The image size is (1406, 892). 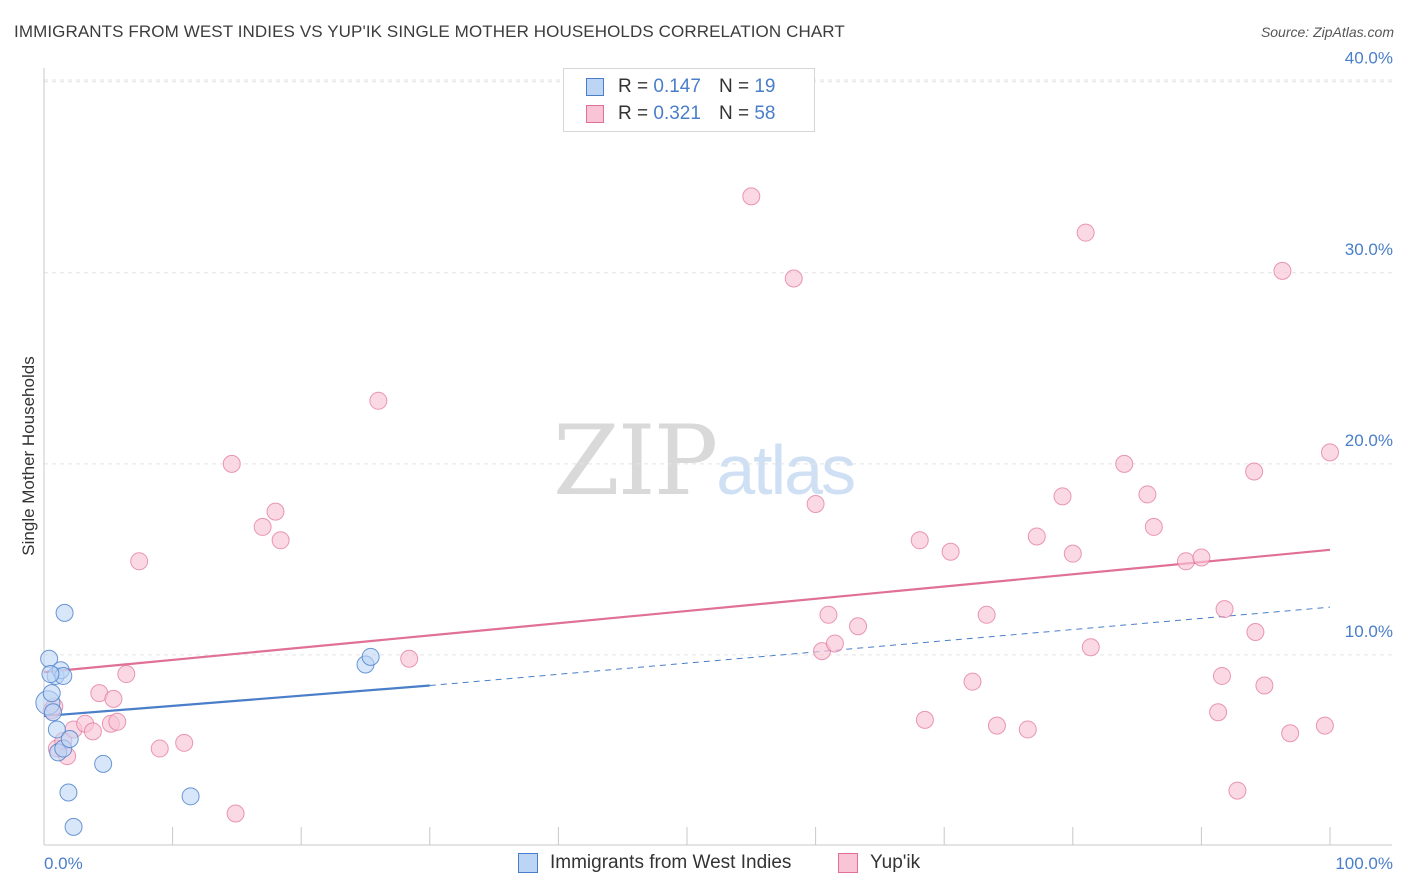 What do you see at coordinates (880, 646) in the screenshot?
I see `trend-line-west-indies-extension` at bounding box center [880, 646].